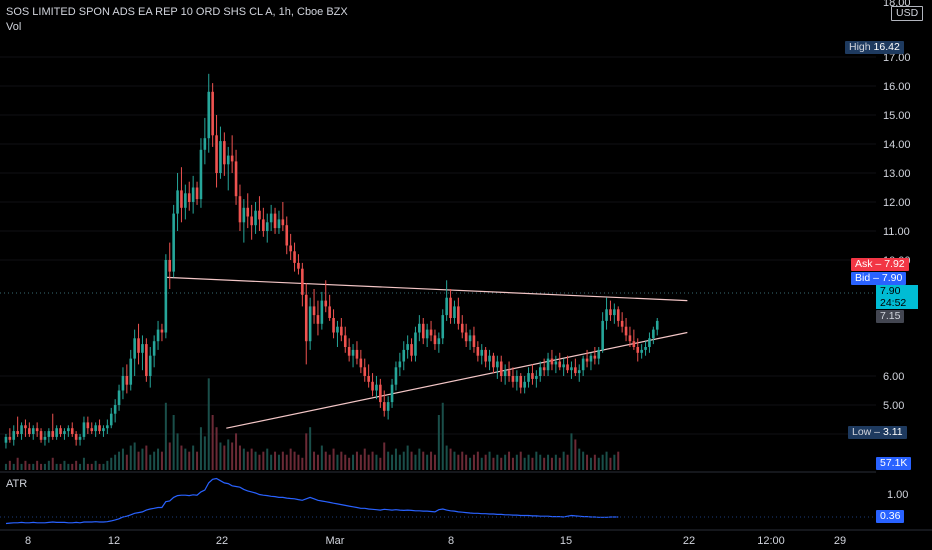 This screenshot has width=932, height=550. I want to click on atr-line, so click(312, 501).